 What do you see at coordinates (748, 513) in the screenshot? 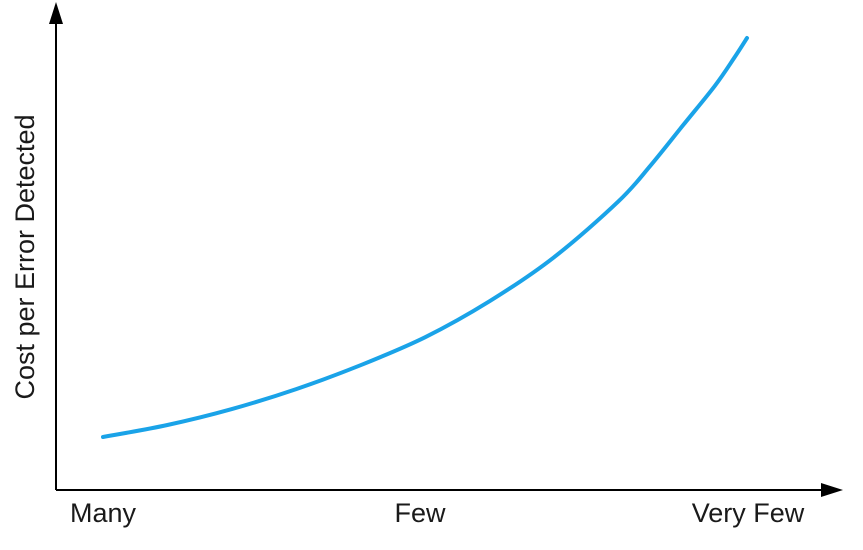
I see `x-tick-label-very-few: Very Few` at bounding box center [748, 513].